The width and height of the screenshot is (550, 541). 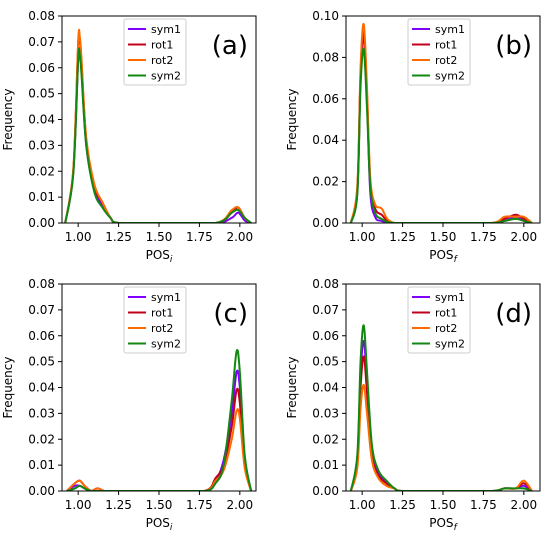 What do you see at coordinates (513, 46) in the screenshot?
I see `panel-label: (b)` at bounding box center [513, 46].